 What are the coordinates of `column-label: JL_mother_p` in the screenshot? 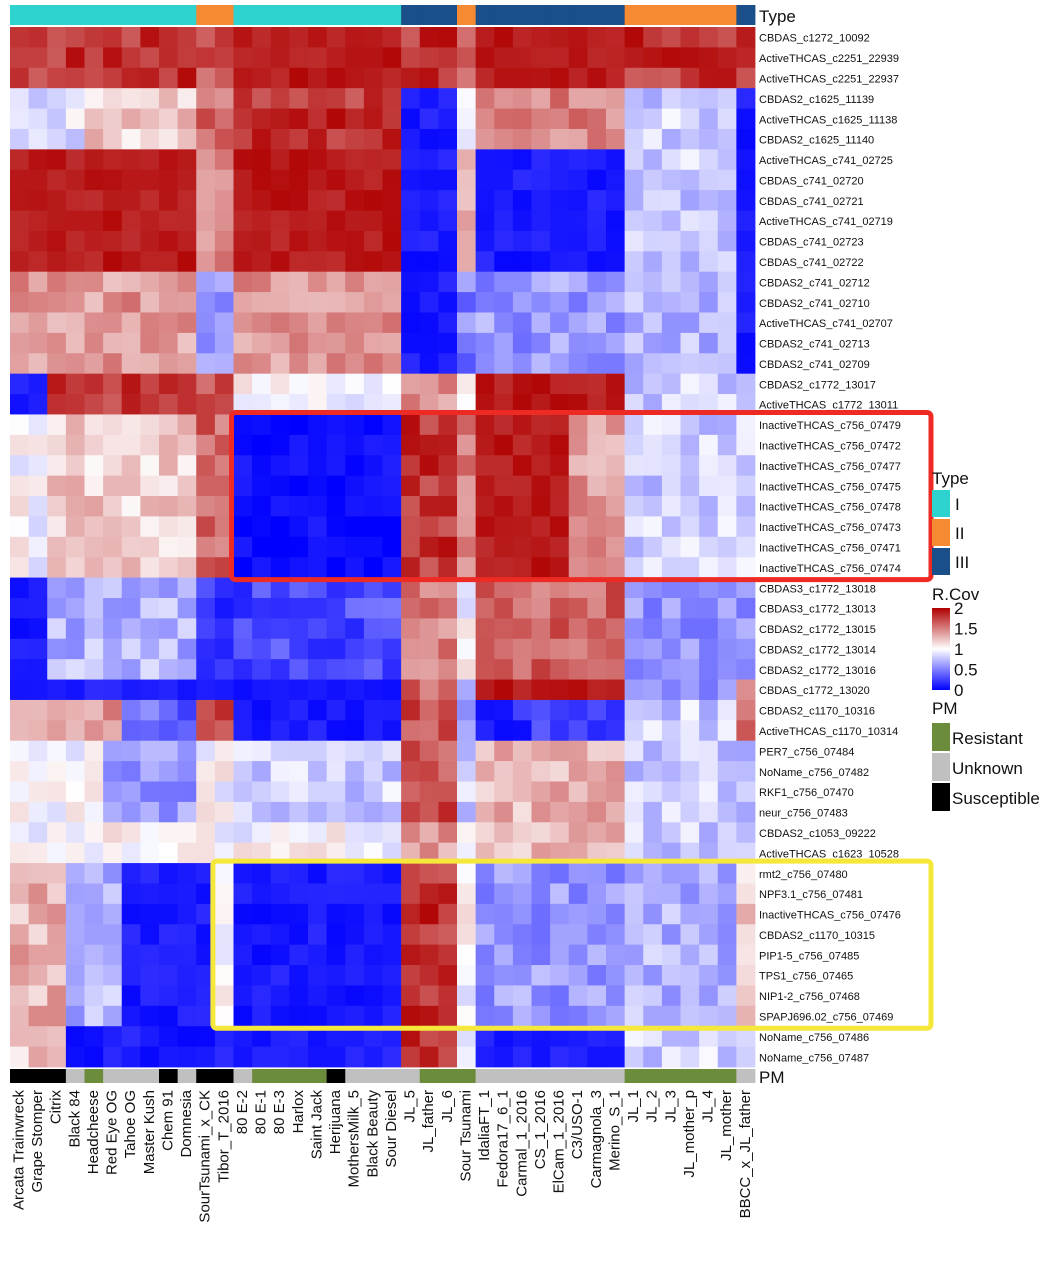 It's located at (689, 1134).